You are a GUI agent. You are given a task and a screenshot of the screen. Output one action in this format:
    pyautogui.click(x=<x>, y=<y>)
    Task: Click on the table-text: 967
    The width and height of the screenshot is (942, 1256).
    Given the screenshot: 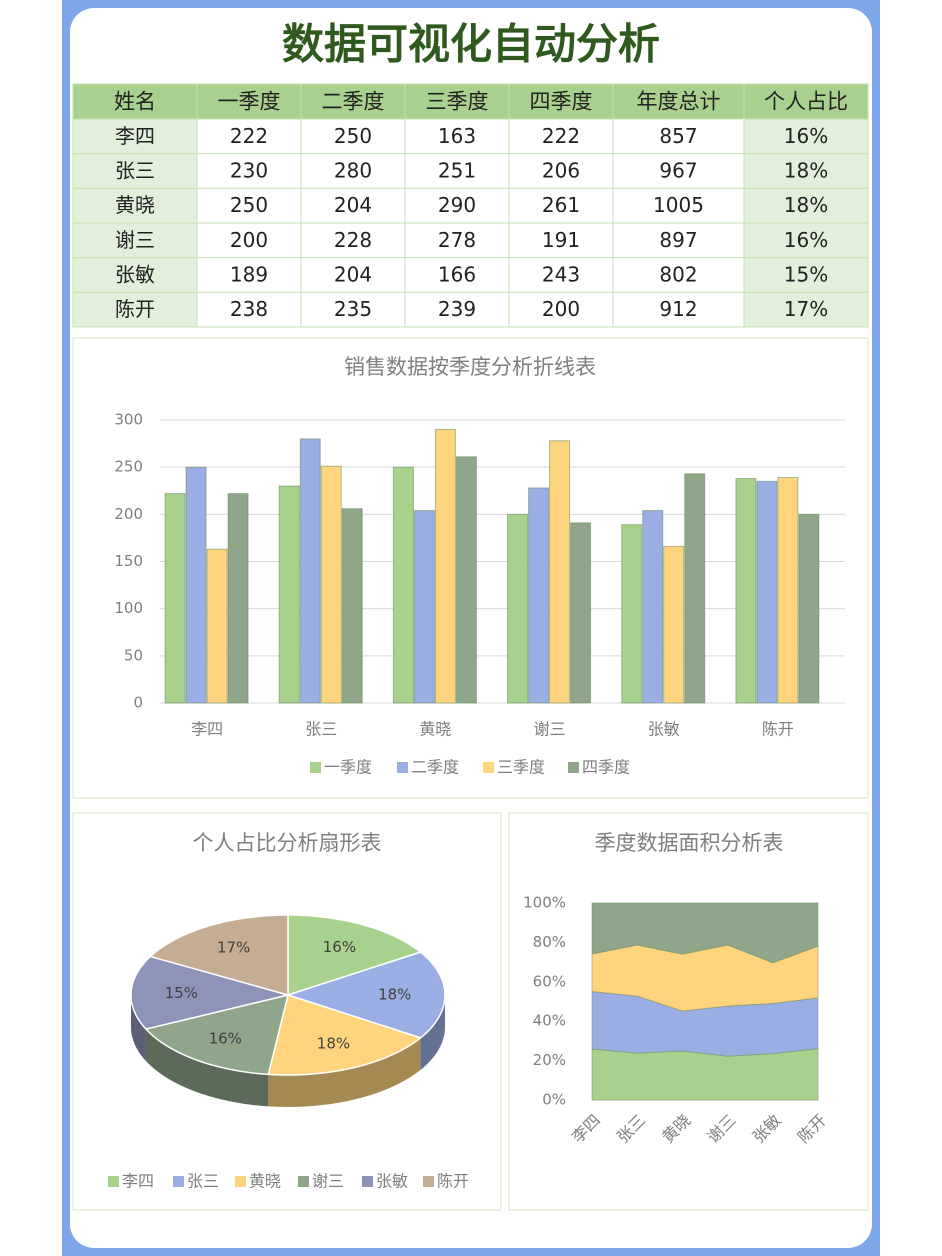 What is the action you would take?
    pyautogui.click(x=678, y=171)
    